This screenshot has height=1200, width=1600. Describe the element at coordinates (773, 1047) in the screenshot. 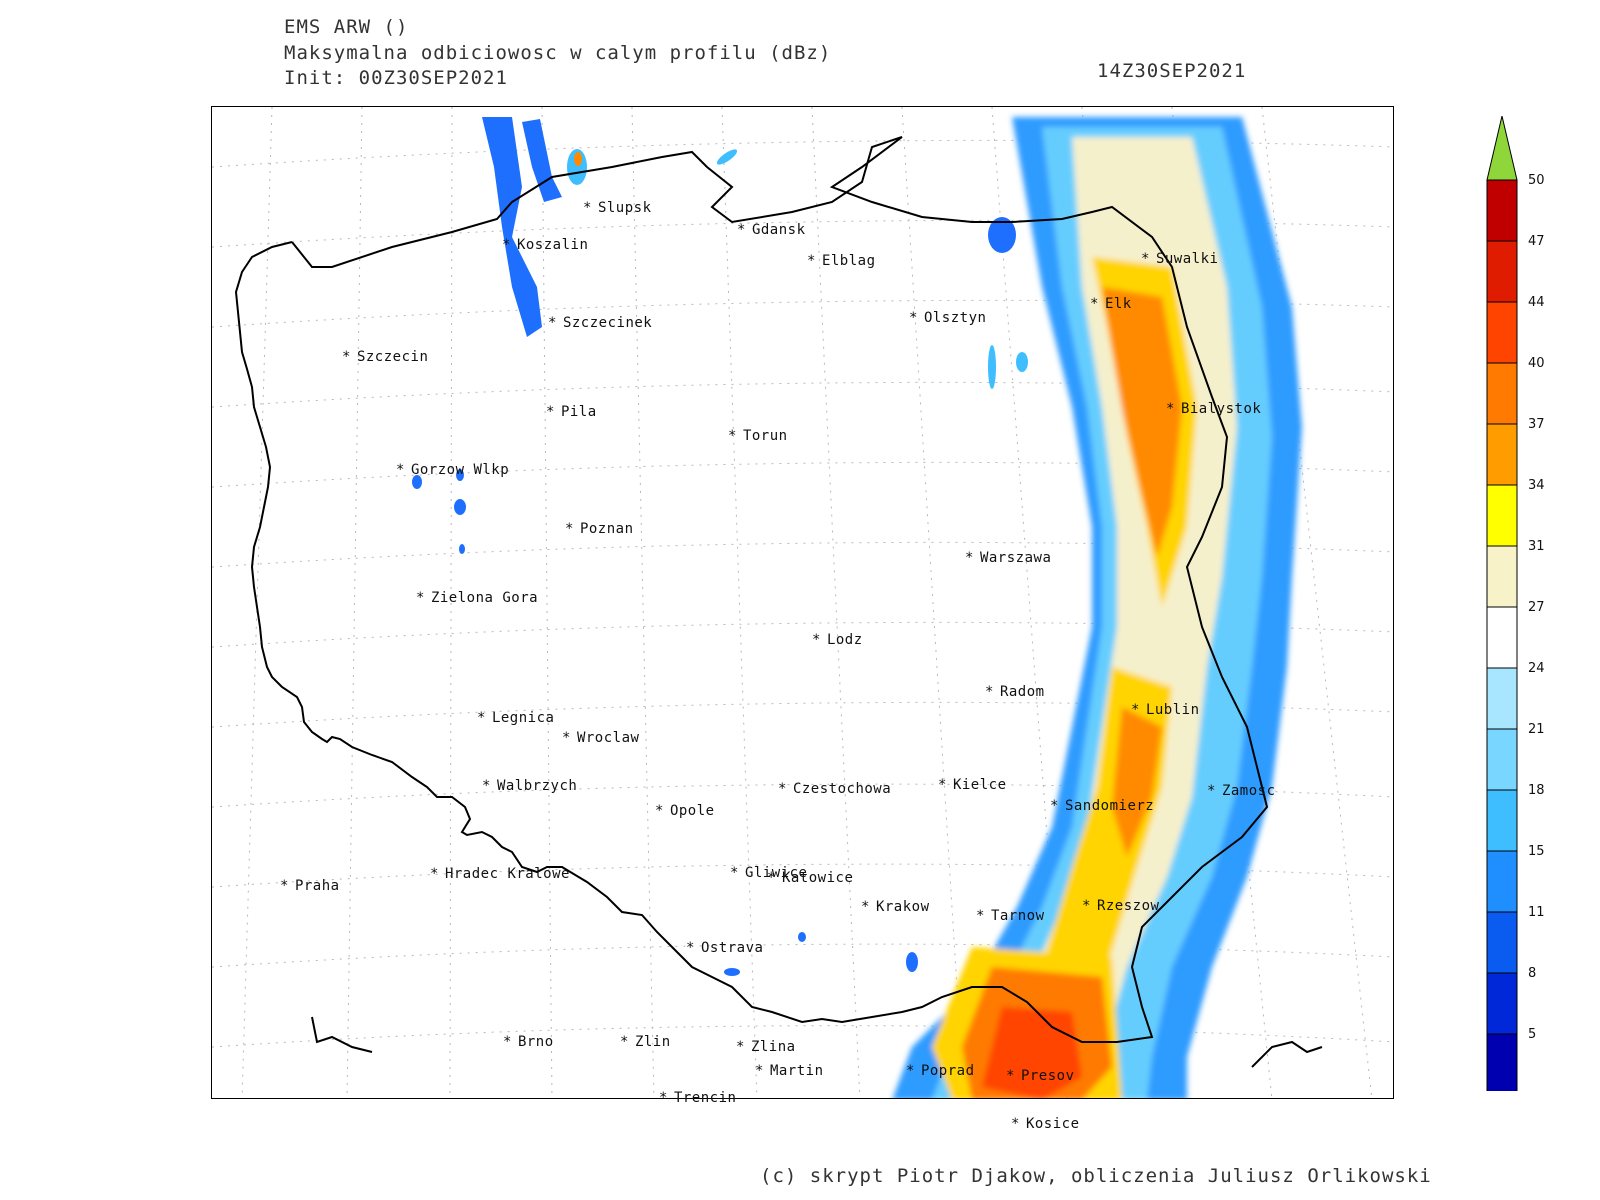

I see `city-name: Zlina` at that location.